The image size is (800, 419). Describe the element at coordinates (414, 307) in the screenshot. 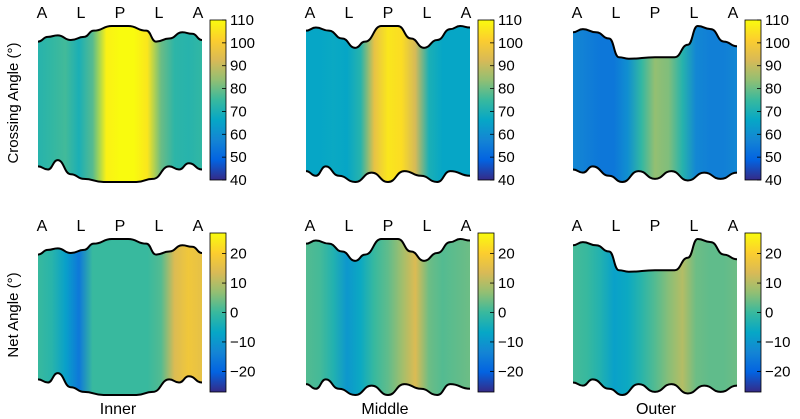

I see `panel-net-middle: A L P L A 20 10 0 −10 −20` at that location.